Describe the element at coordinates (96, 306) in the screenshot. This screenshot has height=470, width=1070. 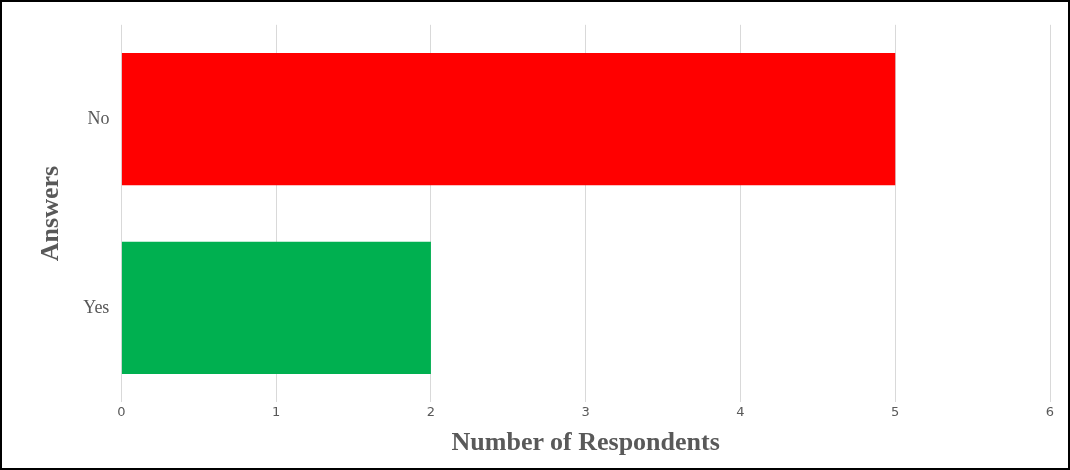
I see `y-tick-label: Yes` at that location.